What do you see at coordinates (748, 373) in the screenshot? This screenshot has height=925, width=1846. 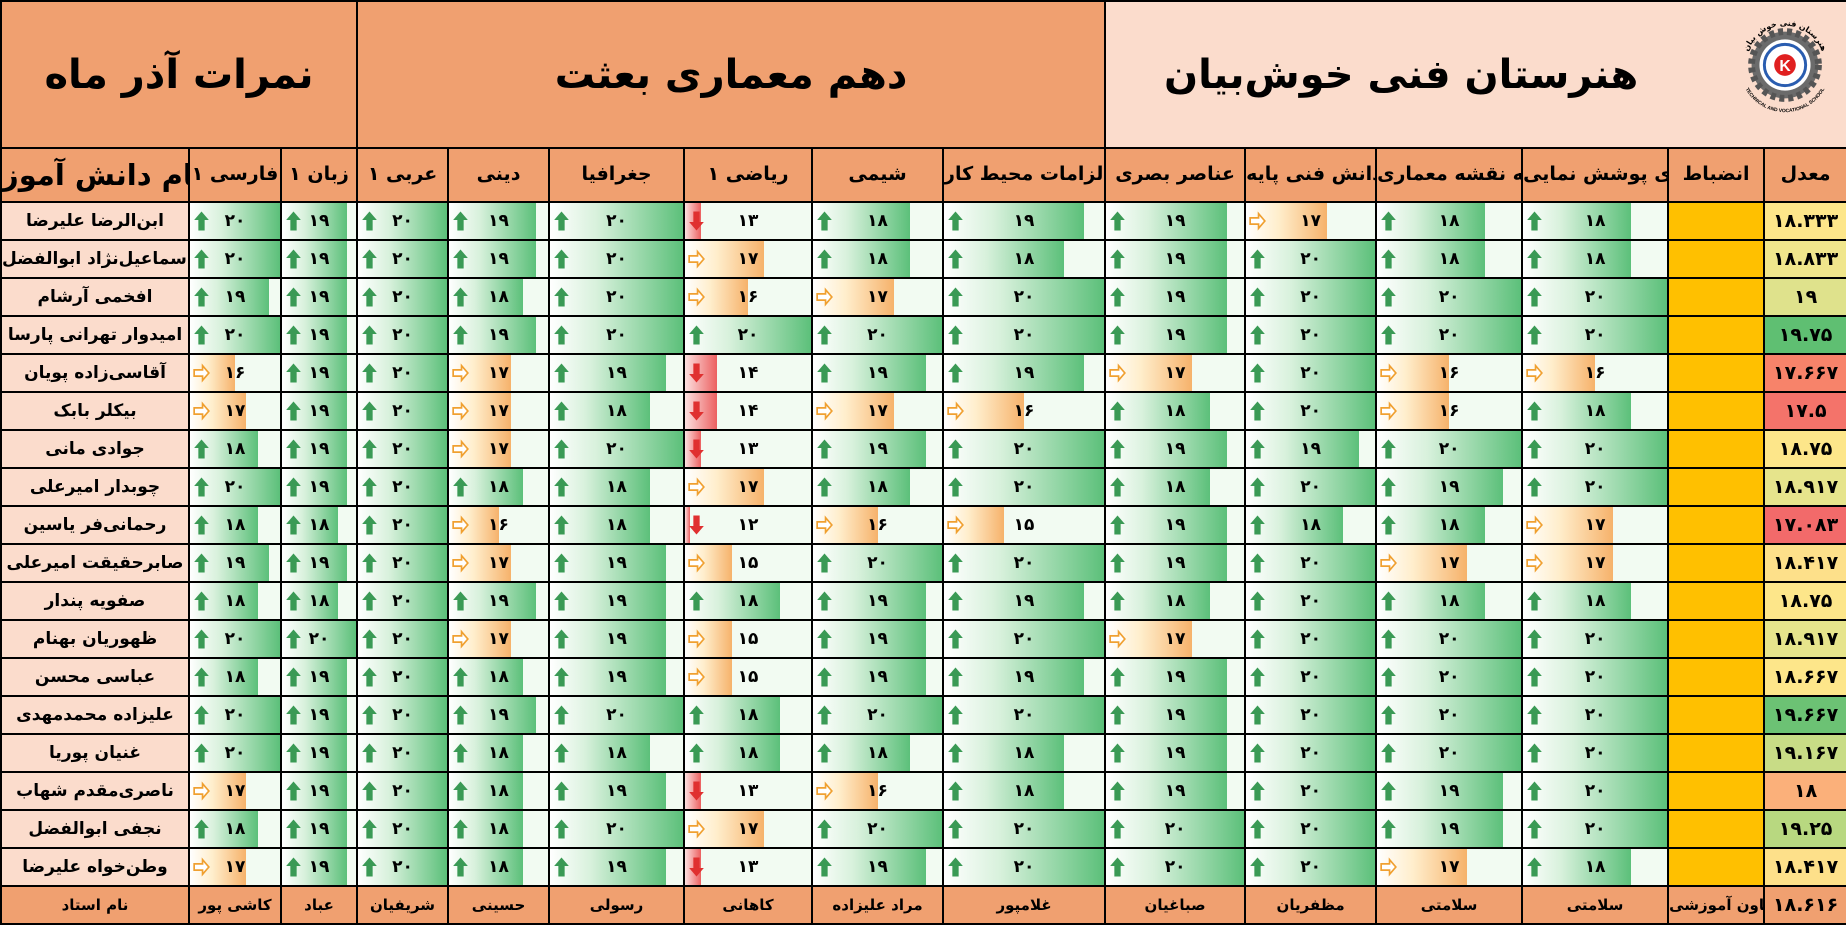 I see `grade-value: ۱۴` at bounding box center [748, 373].